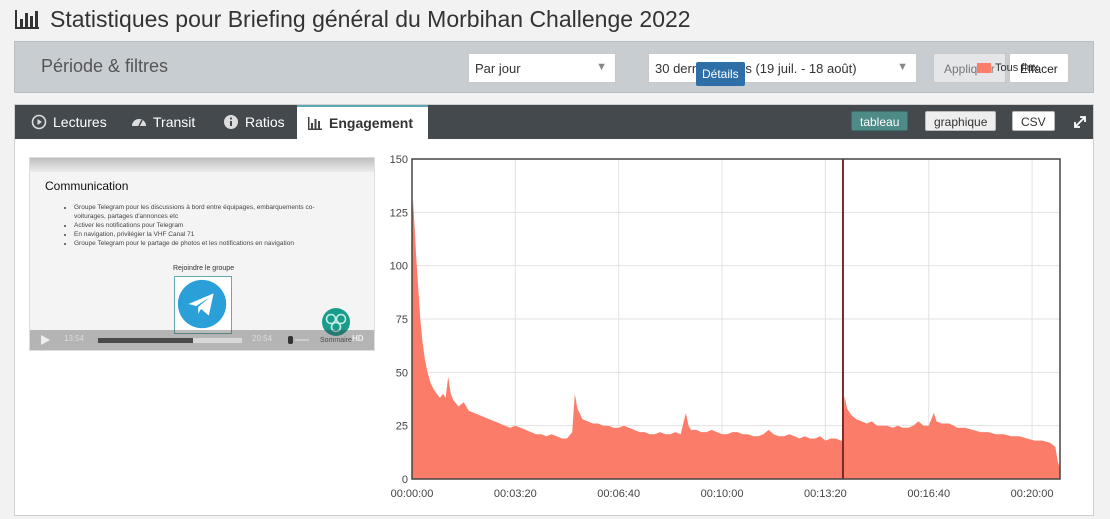 The image size is (1110, 519). What do you see at coordinates (928, 494) in the screenshot?
I see `x-tick-label: 00:16:40` at bounding box center [928, 494].